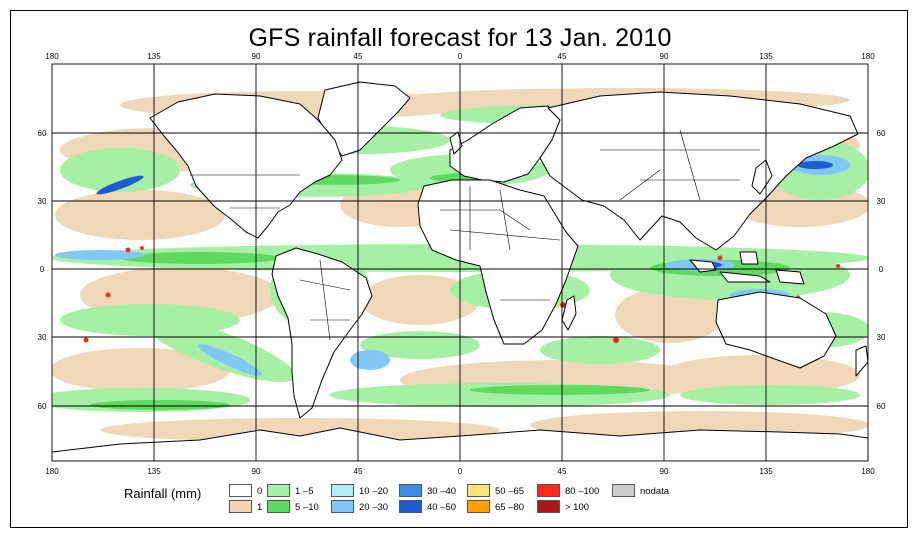 The height and width of the screenshot is (539, 920). What do you see at coordinates (260, 491) in the screenshot?
I see `legend-label: 0` at bounding box center [260, 491].